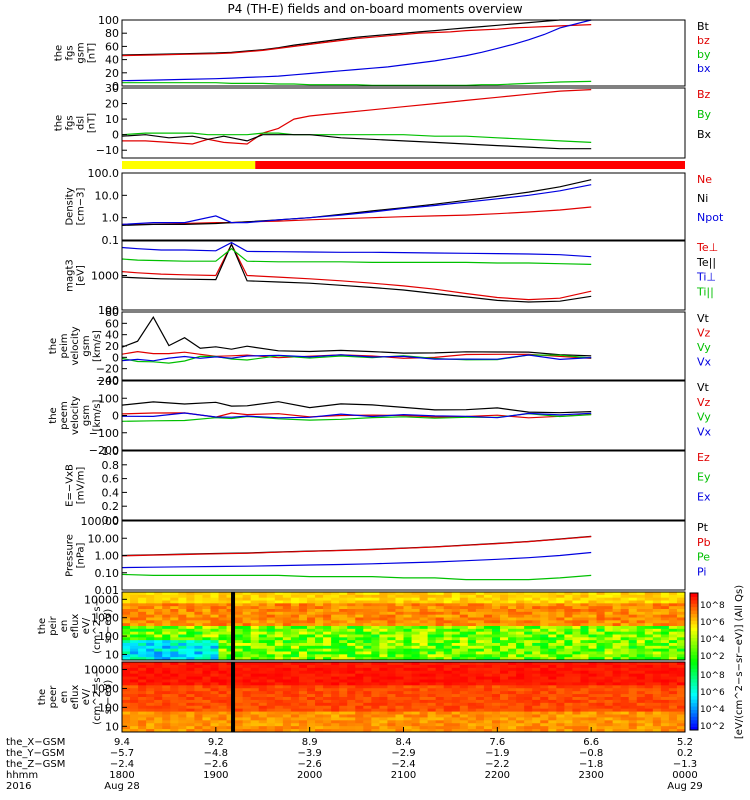 The height and width of the screenshot is (800, 750). Describe the element at coordinates (470, 165) in the screenshot. I see `mode-bar-segment` at that location.